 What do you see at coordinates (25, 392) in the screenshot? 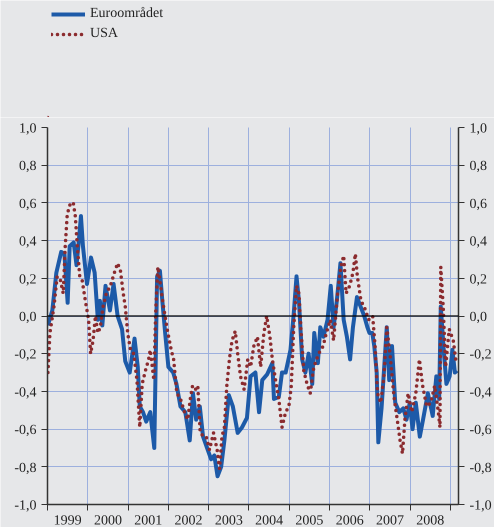
I see `y-tick-label: -0,4` at bounding box center [25, 392].